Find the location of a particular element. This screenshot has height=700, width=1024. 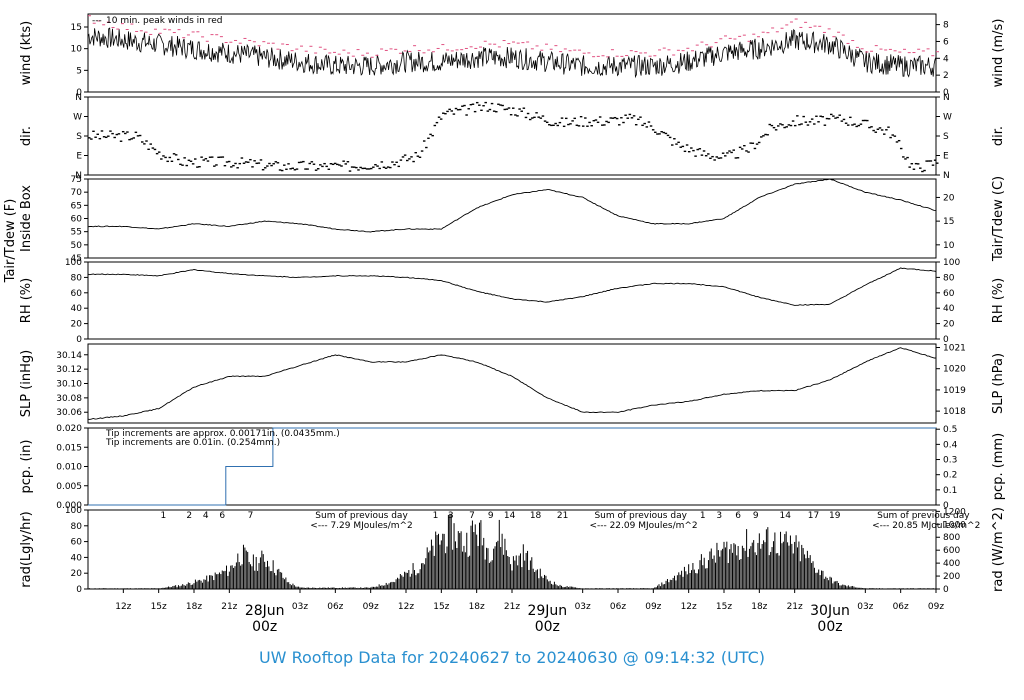

left-tick-label-slp: 30.08 is located at coordinates (69, 399).